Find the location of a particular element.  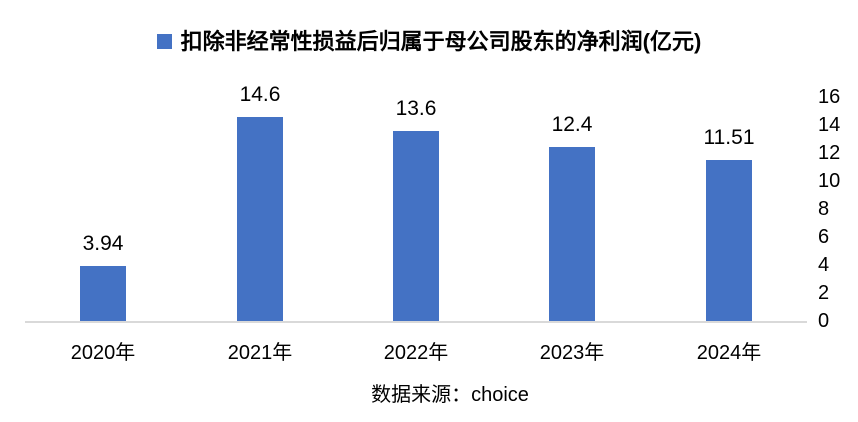

bar-2020年 is located at coordinates (103, 293).